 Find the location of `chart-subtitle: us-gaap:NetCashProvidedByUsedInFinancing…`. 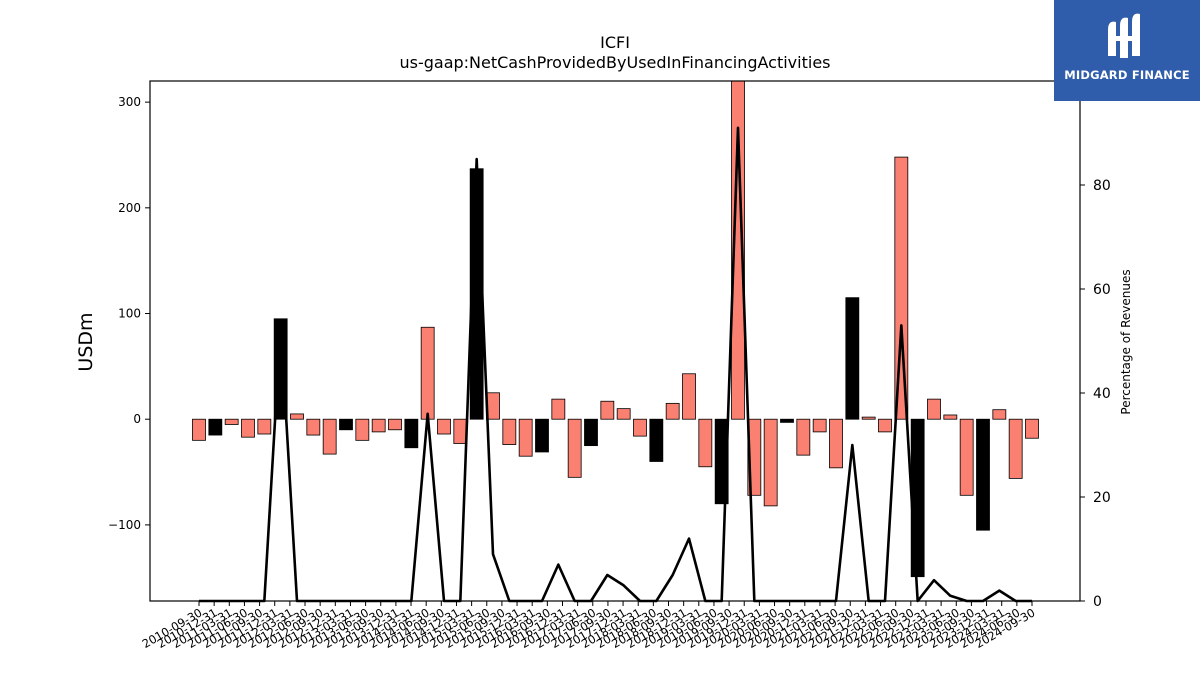

chart-subtitle: us-gaap:NetCashProvidedByUsedInFinancing… is located at coordinates (614, 62).